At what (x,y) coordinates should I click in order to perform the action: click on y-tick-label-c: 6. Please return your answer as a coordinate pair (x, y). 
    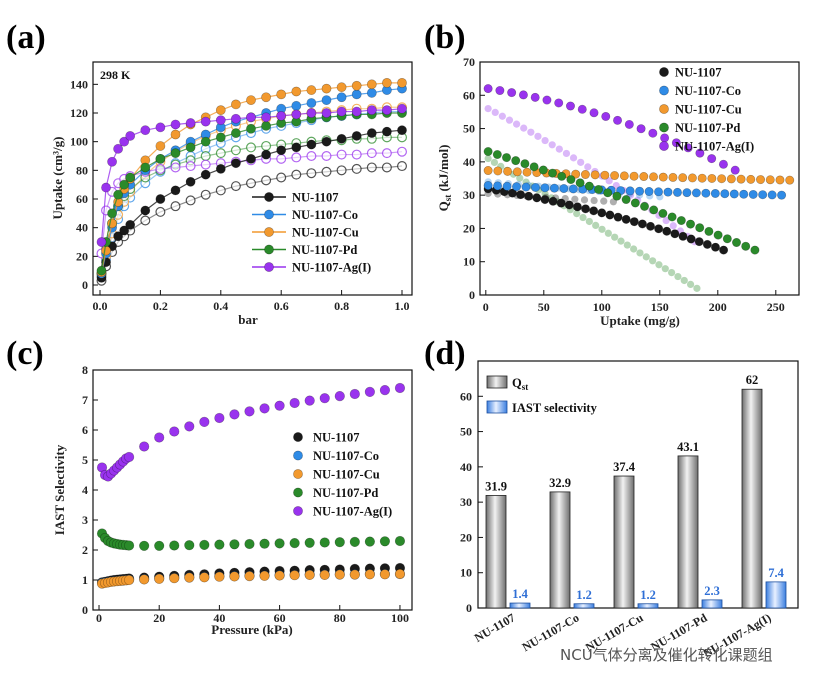
    Looking at the image, I should click on (85, 430).